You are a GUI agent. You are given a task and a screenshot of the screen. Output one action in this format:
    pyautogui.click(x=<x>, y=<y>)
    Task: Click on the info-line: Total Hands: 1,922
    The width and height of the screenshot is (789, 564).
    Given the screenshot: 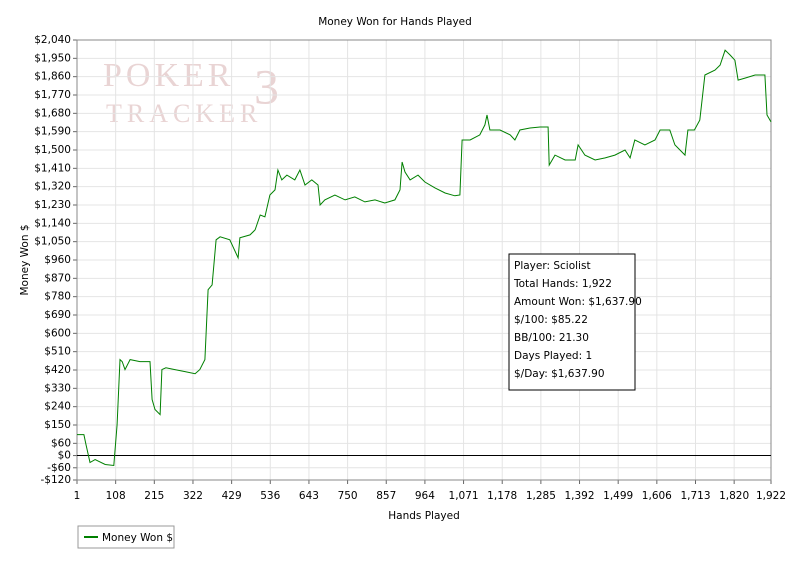 What is the action you would take?
    pyautogui.click(x=562, y=284)
    